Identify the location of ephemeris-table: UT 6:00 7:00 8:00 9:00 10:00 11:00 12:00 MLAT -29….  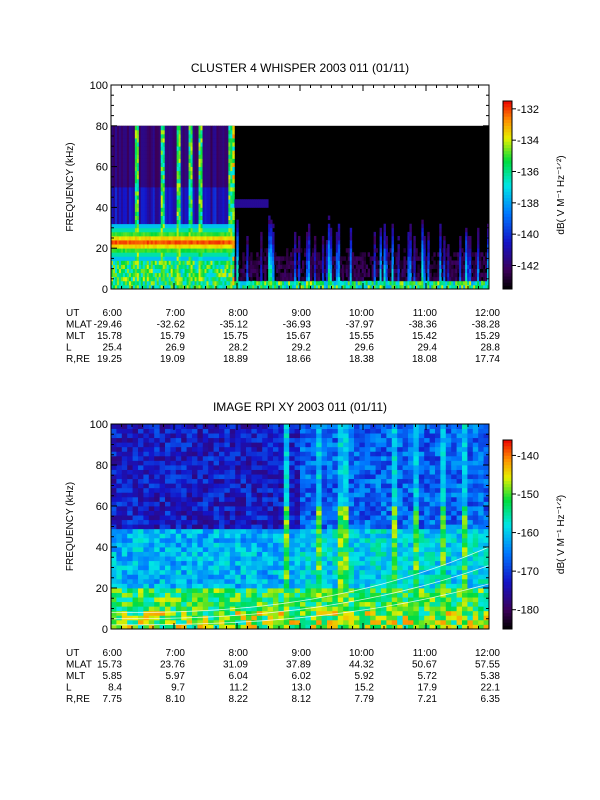
(283, 336).